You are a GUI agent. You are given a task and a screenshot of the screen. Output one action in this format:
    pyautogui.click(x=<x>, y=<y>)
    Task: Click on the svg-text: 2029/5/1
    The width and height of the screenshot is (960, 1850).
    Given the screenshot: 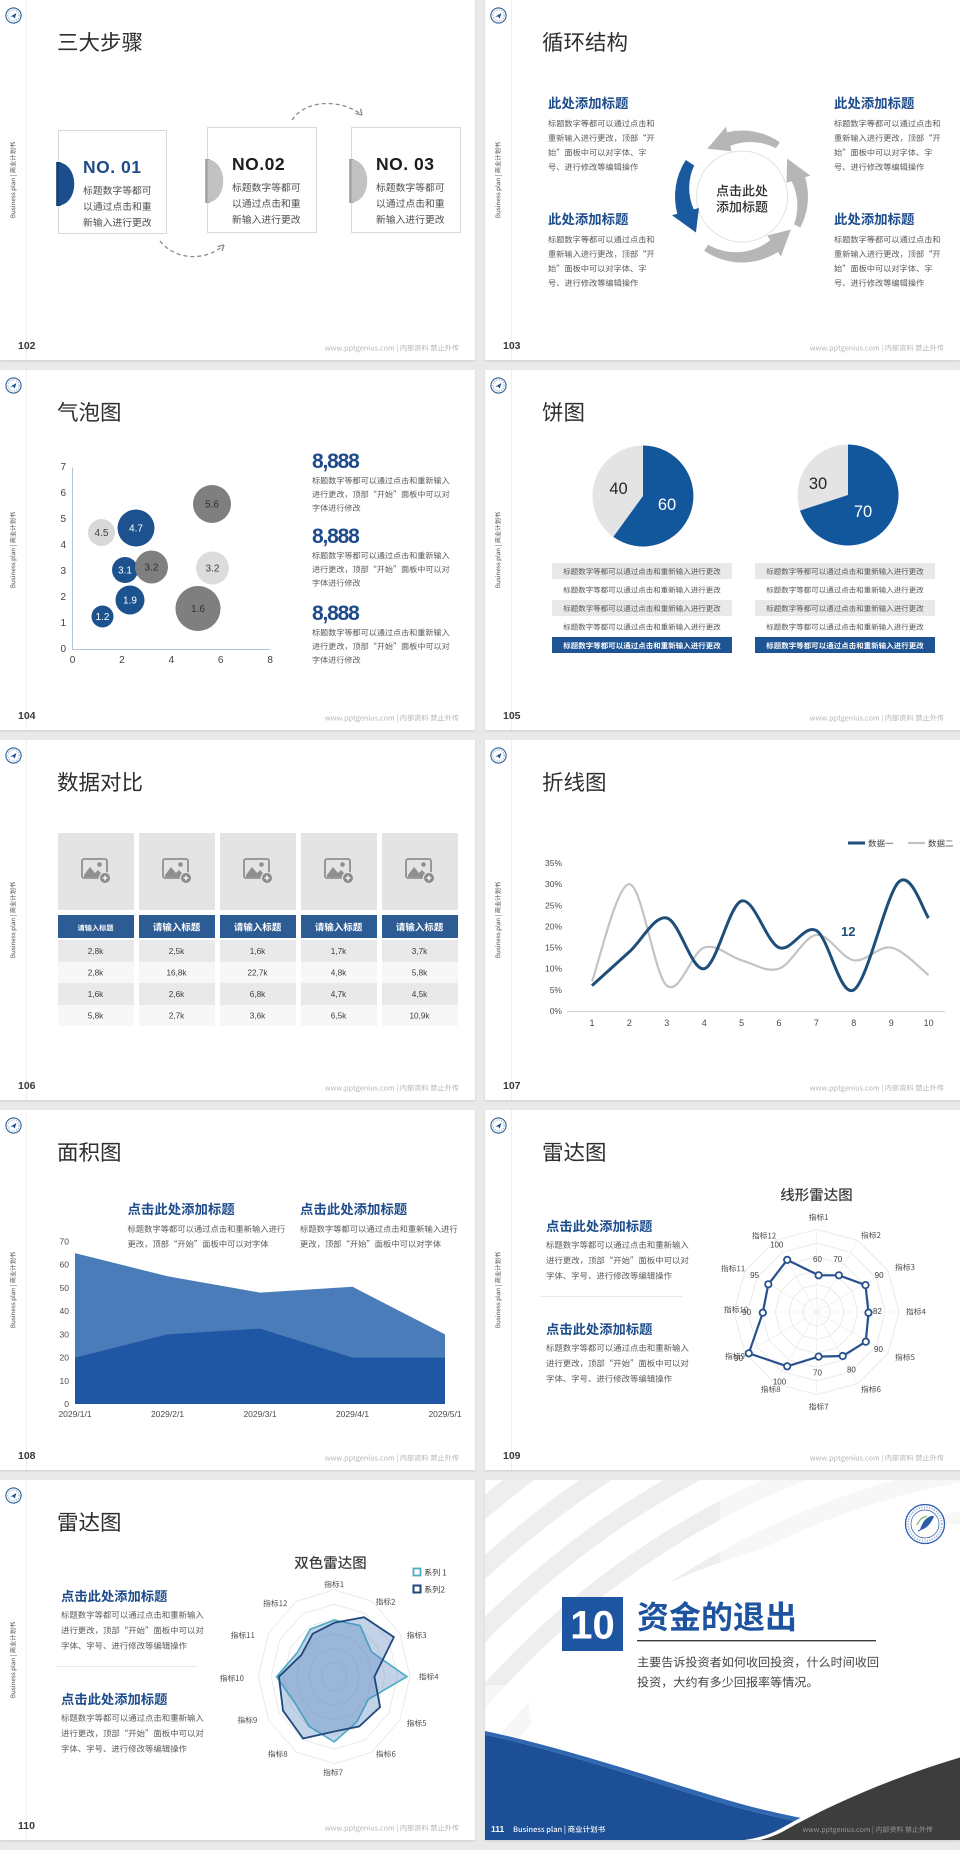 What is the action you would take?
    pyautogui.click(x=444, y=1414)
    